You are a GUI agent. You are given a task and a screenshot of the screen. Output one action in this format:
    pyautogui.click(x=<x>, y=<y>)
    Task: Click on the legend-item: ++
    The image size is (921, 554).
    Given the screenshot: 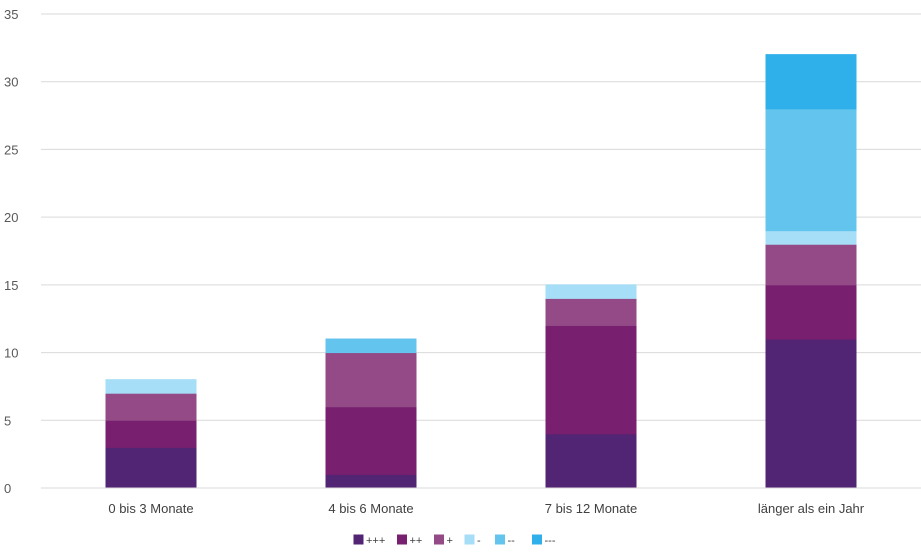 What is the action you would take?
    pyautogui.click(x=410, y=540)
    